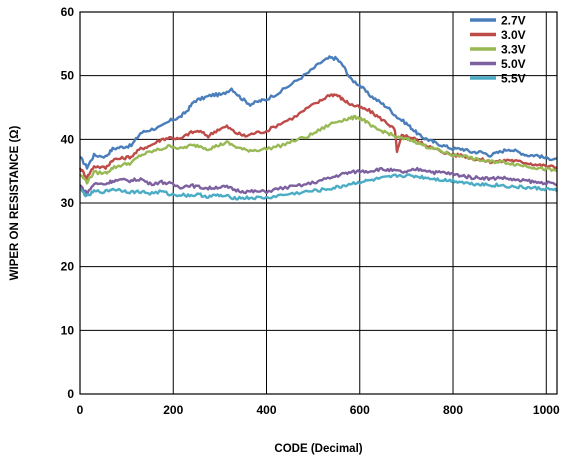  I want to click on y-tick-label: 0, so click(70, 394).